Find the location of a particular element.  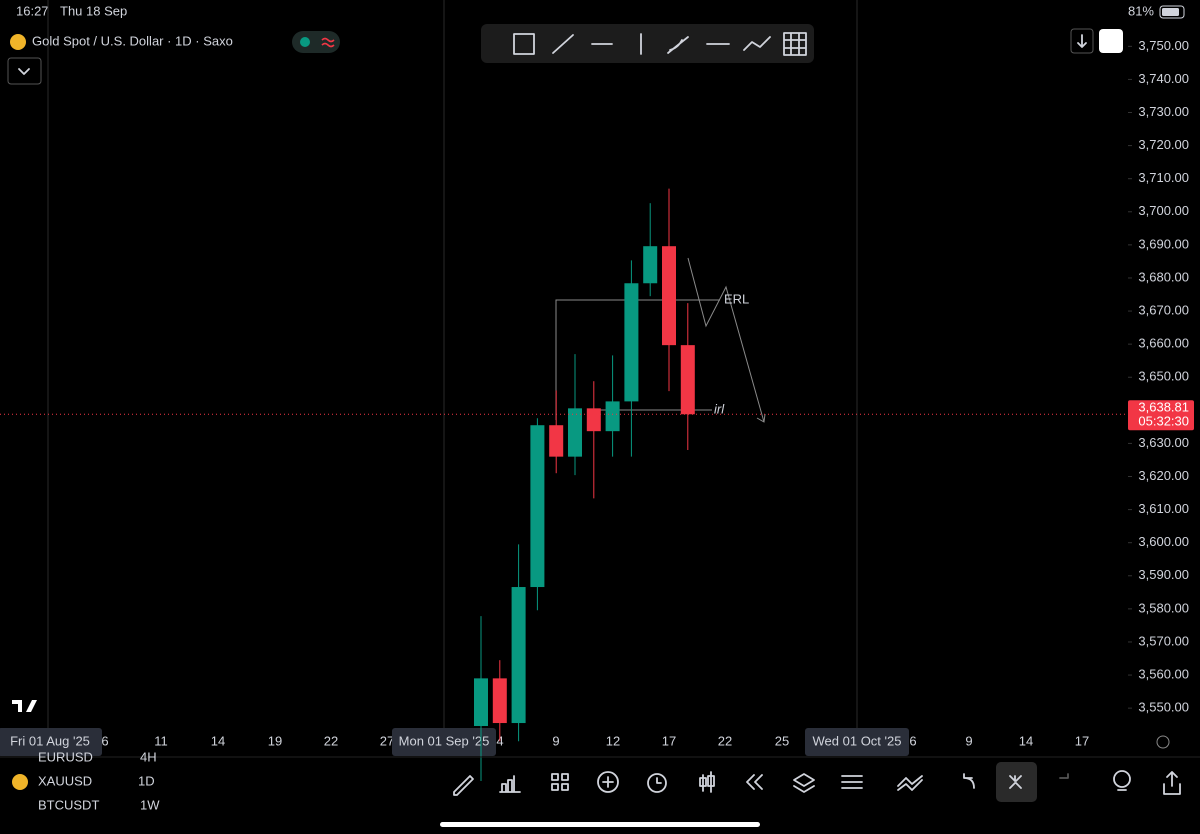

y-tick-label: 3,560.00 is located at coordinates (1163, 673).